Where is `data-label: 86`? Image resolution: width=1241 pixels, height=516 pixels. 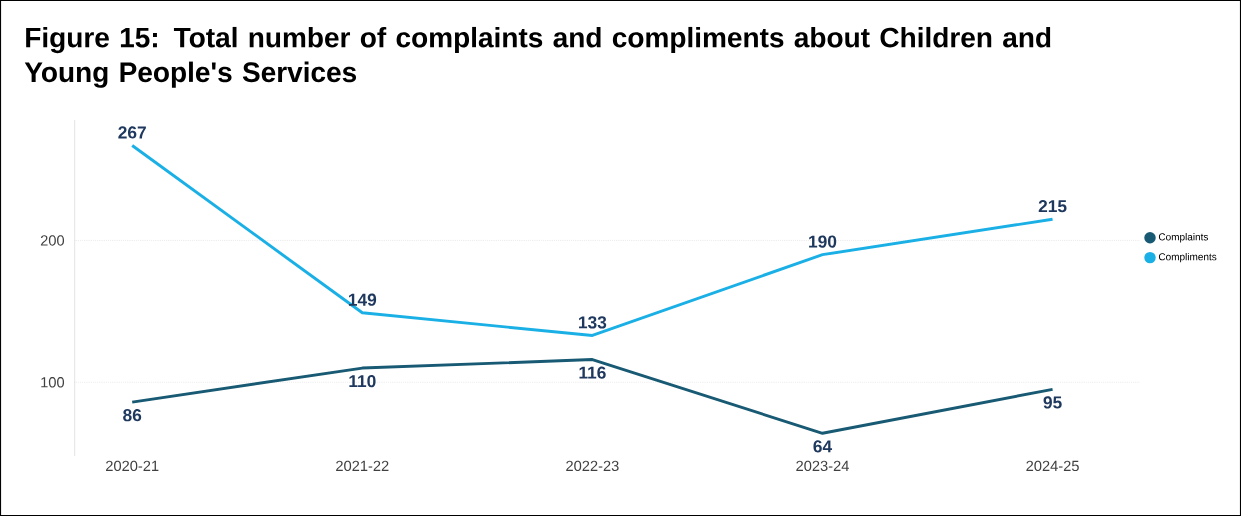 data-label: 86 is located at coordinates (132, 415).